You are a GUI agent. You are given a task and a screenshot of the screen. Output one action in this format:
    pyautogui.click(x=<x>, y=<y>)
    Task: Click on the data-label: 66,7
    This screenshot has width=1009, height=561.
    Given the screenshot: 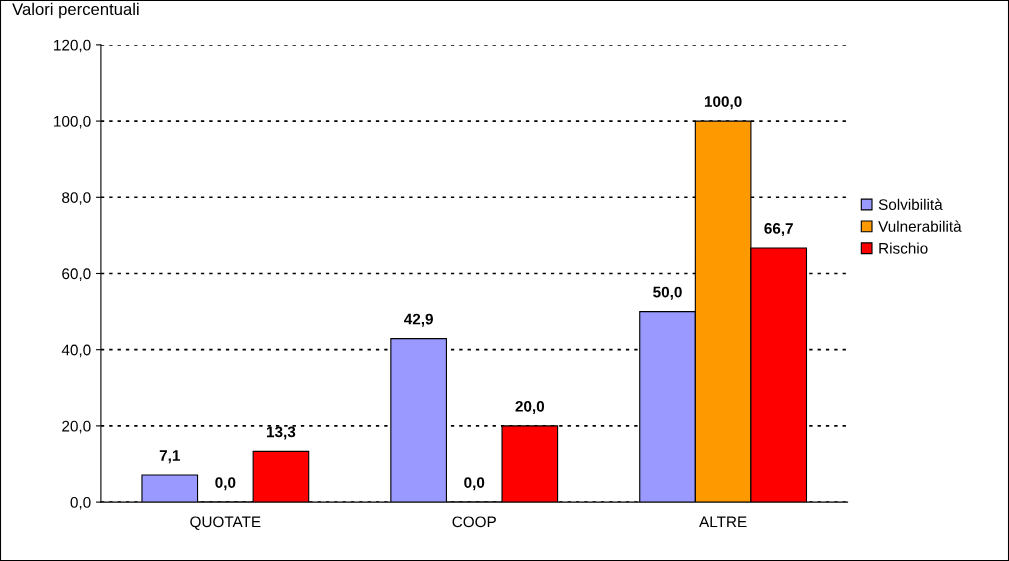 What is the action you would take?
    pyautogui.click(x=778, y=230)
    